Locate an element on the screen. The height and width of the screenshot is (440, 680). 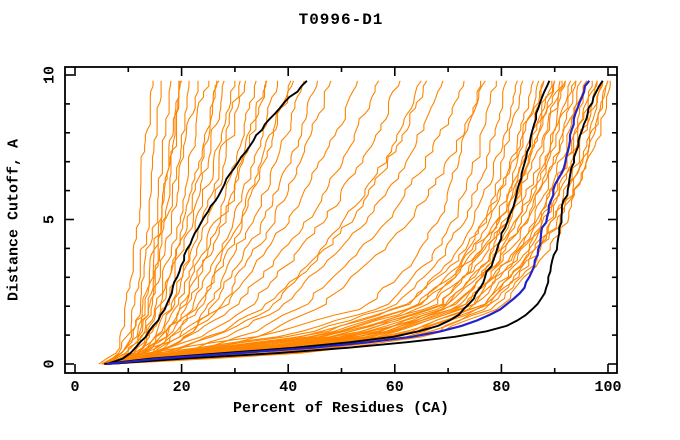
x-tick-label: 20 is located at coordinates (182, 387).